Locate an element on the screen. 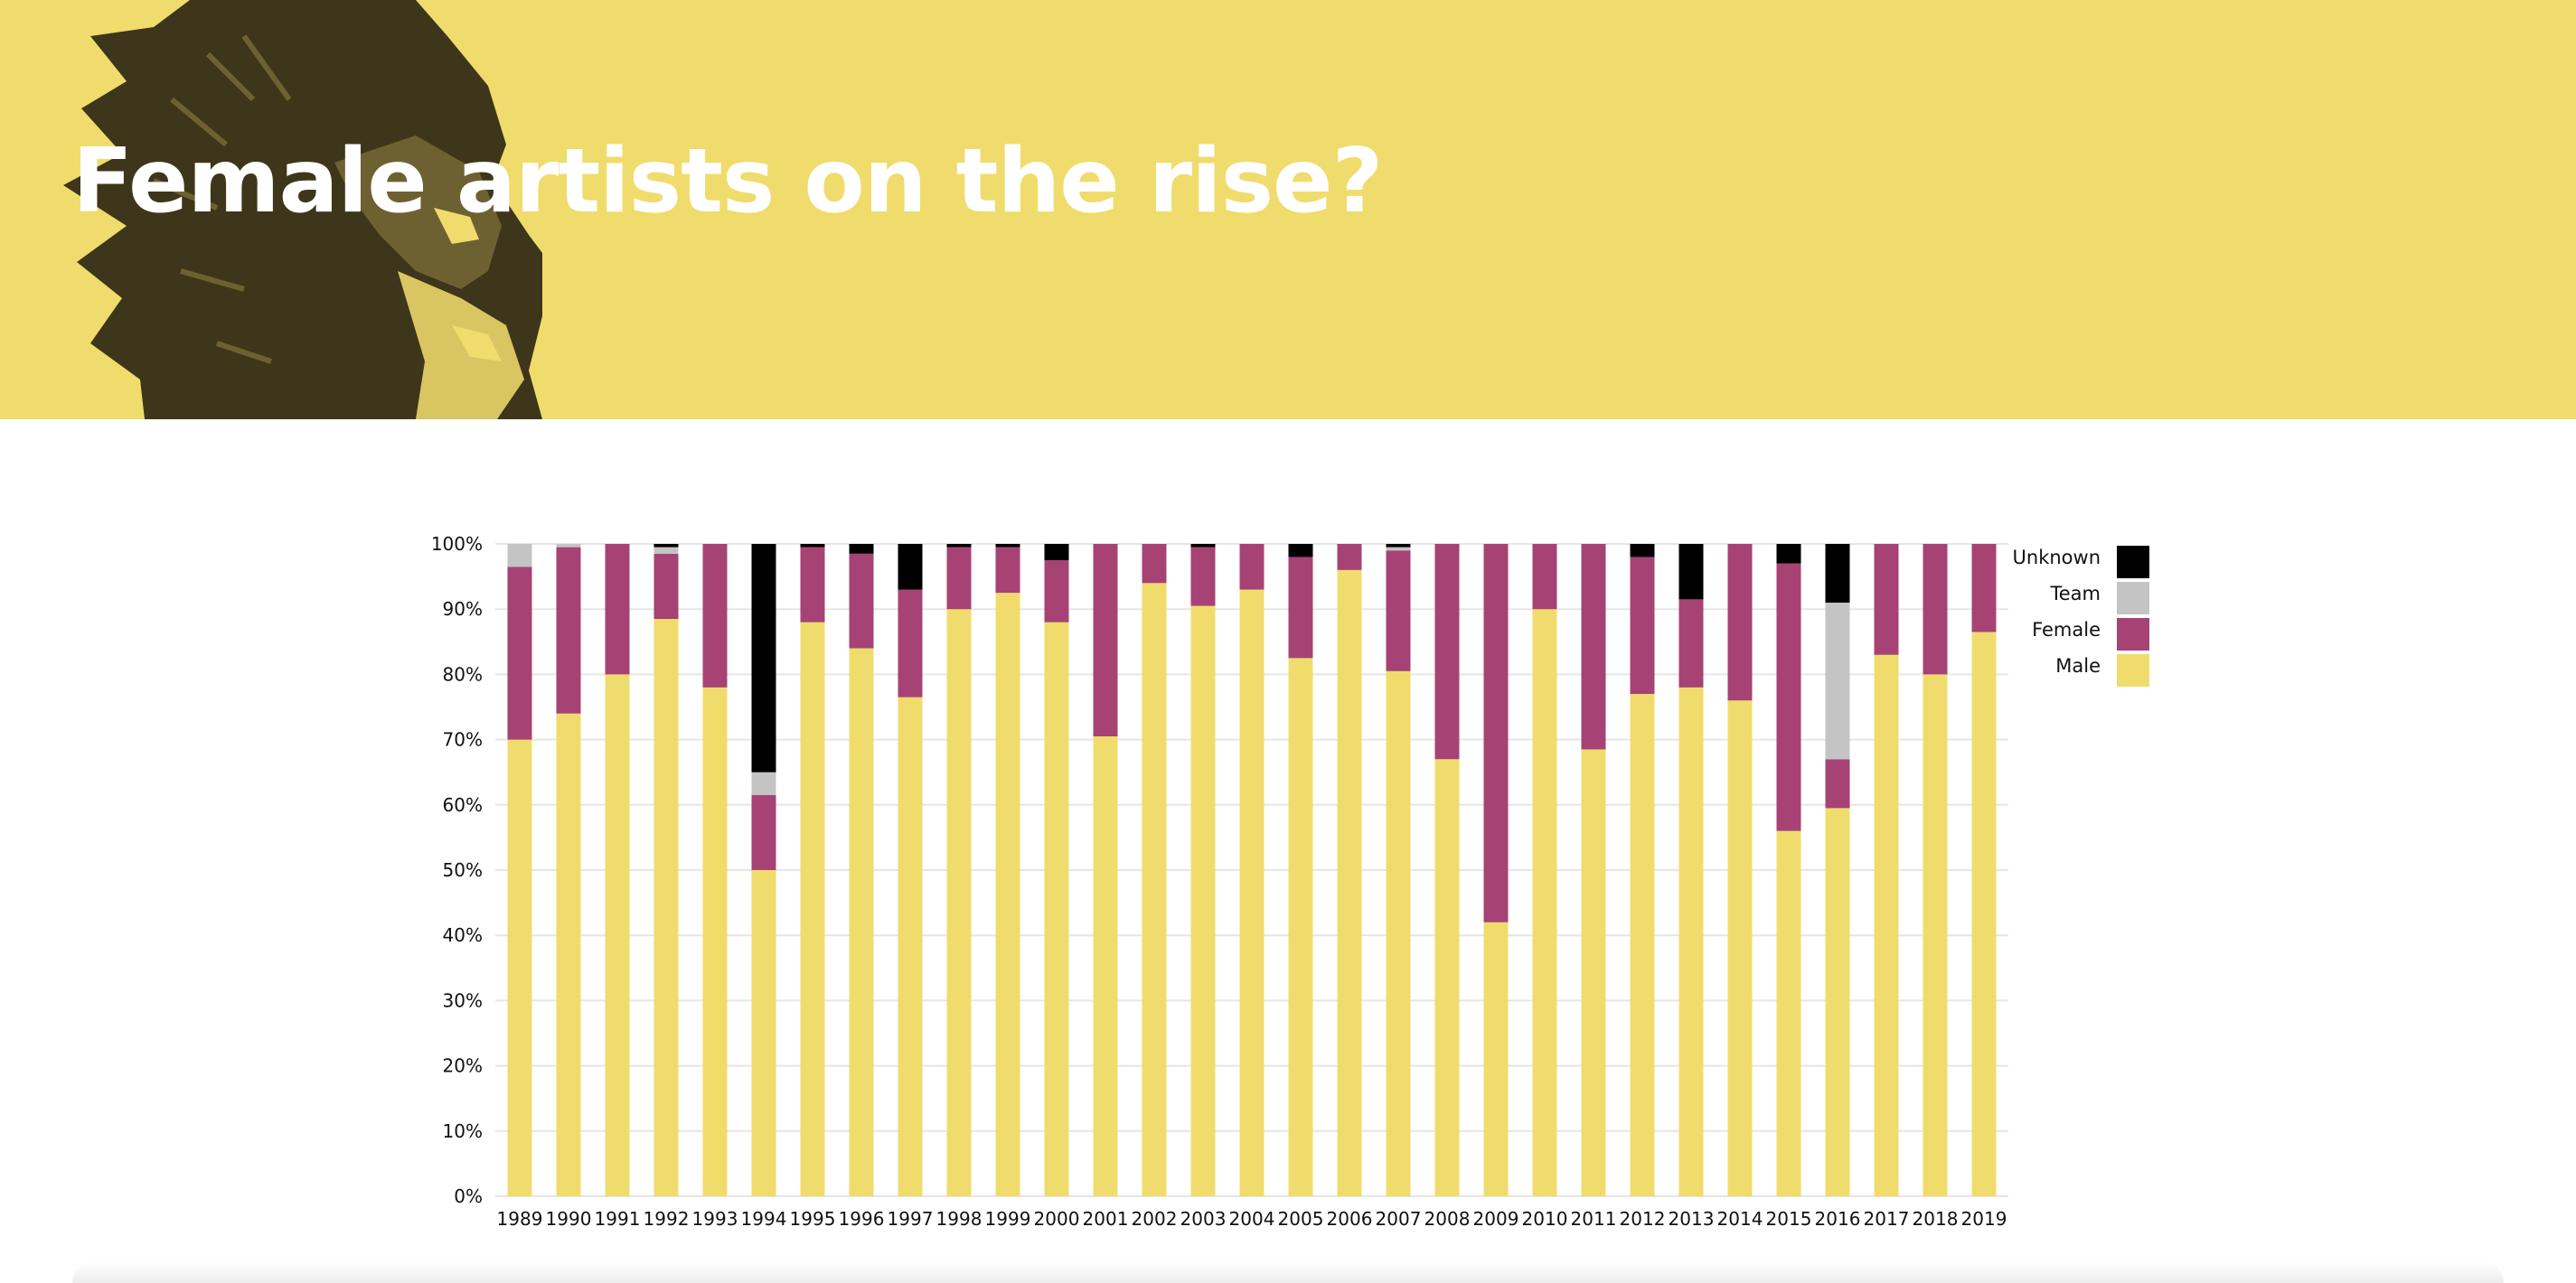  bar-male-1989 is located at coordinates (519, 967).